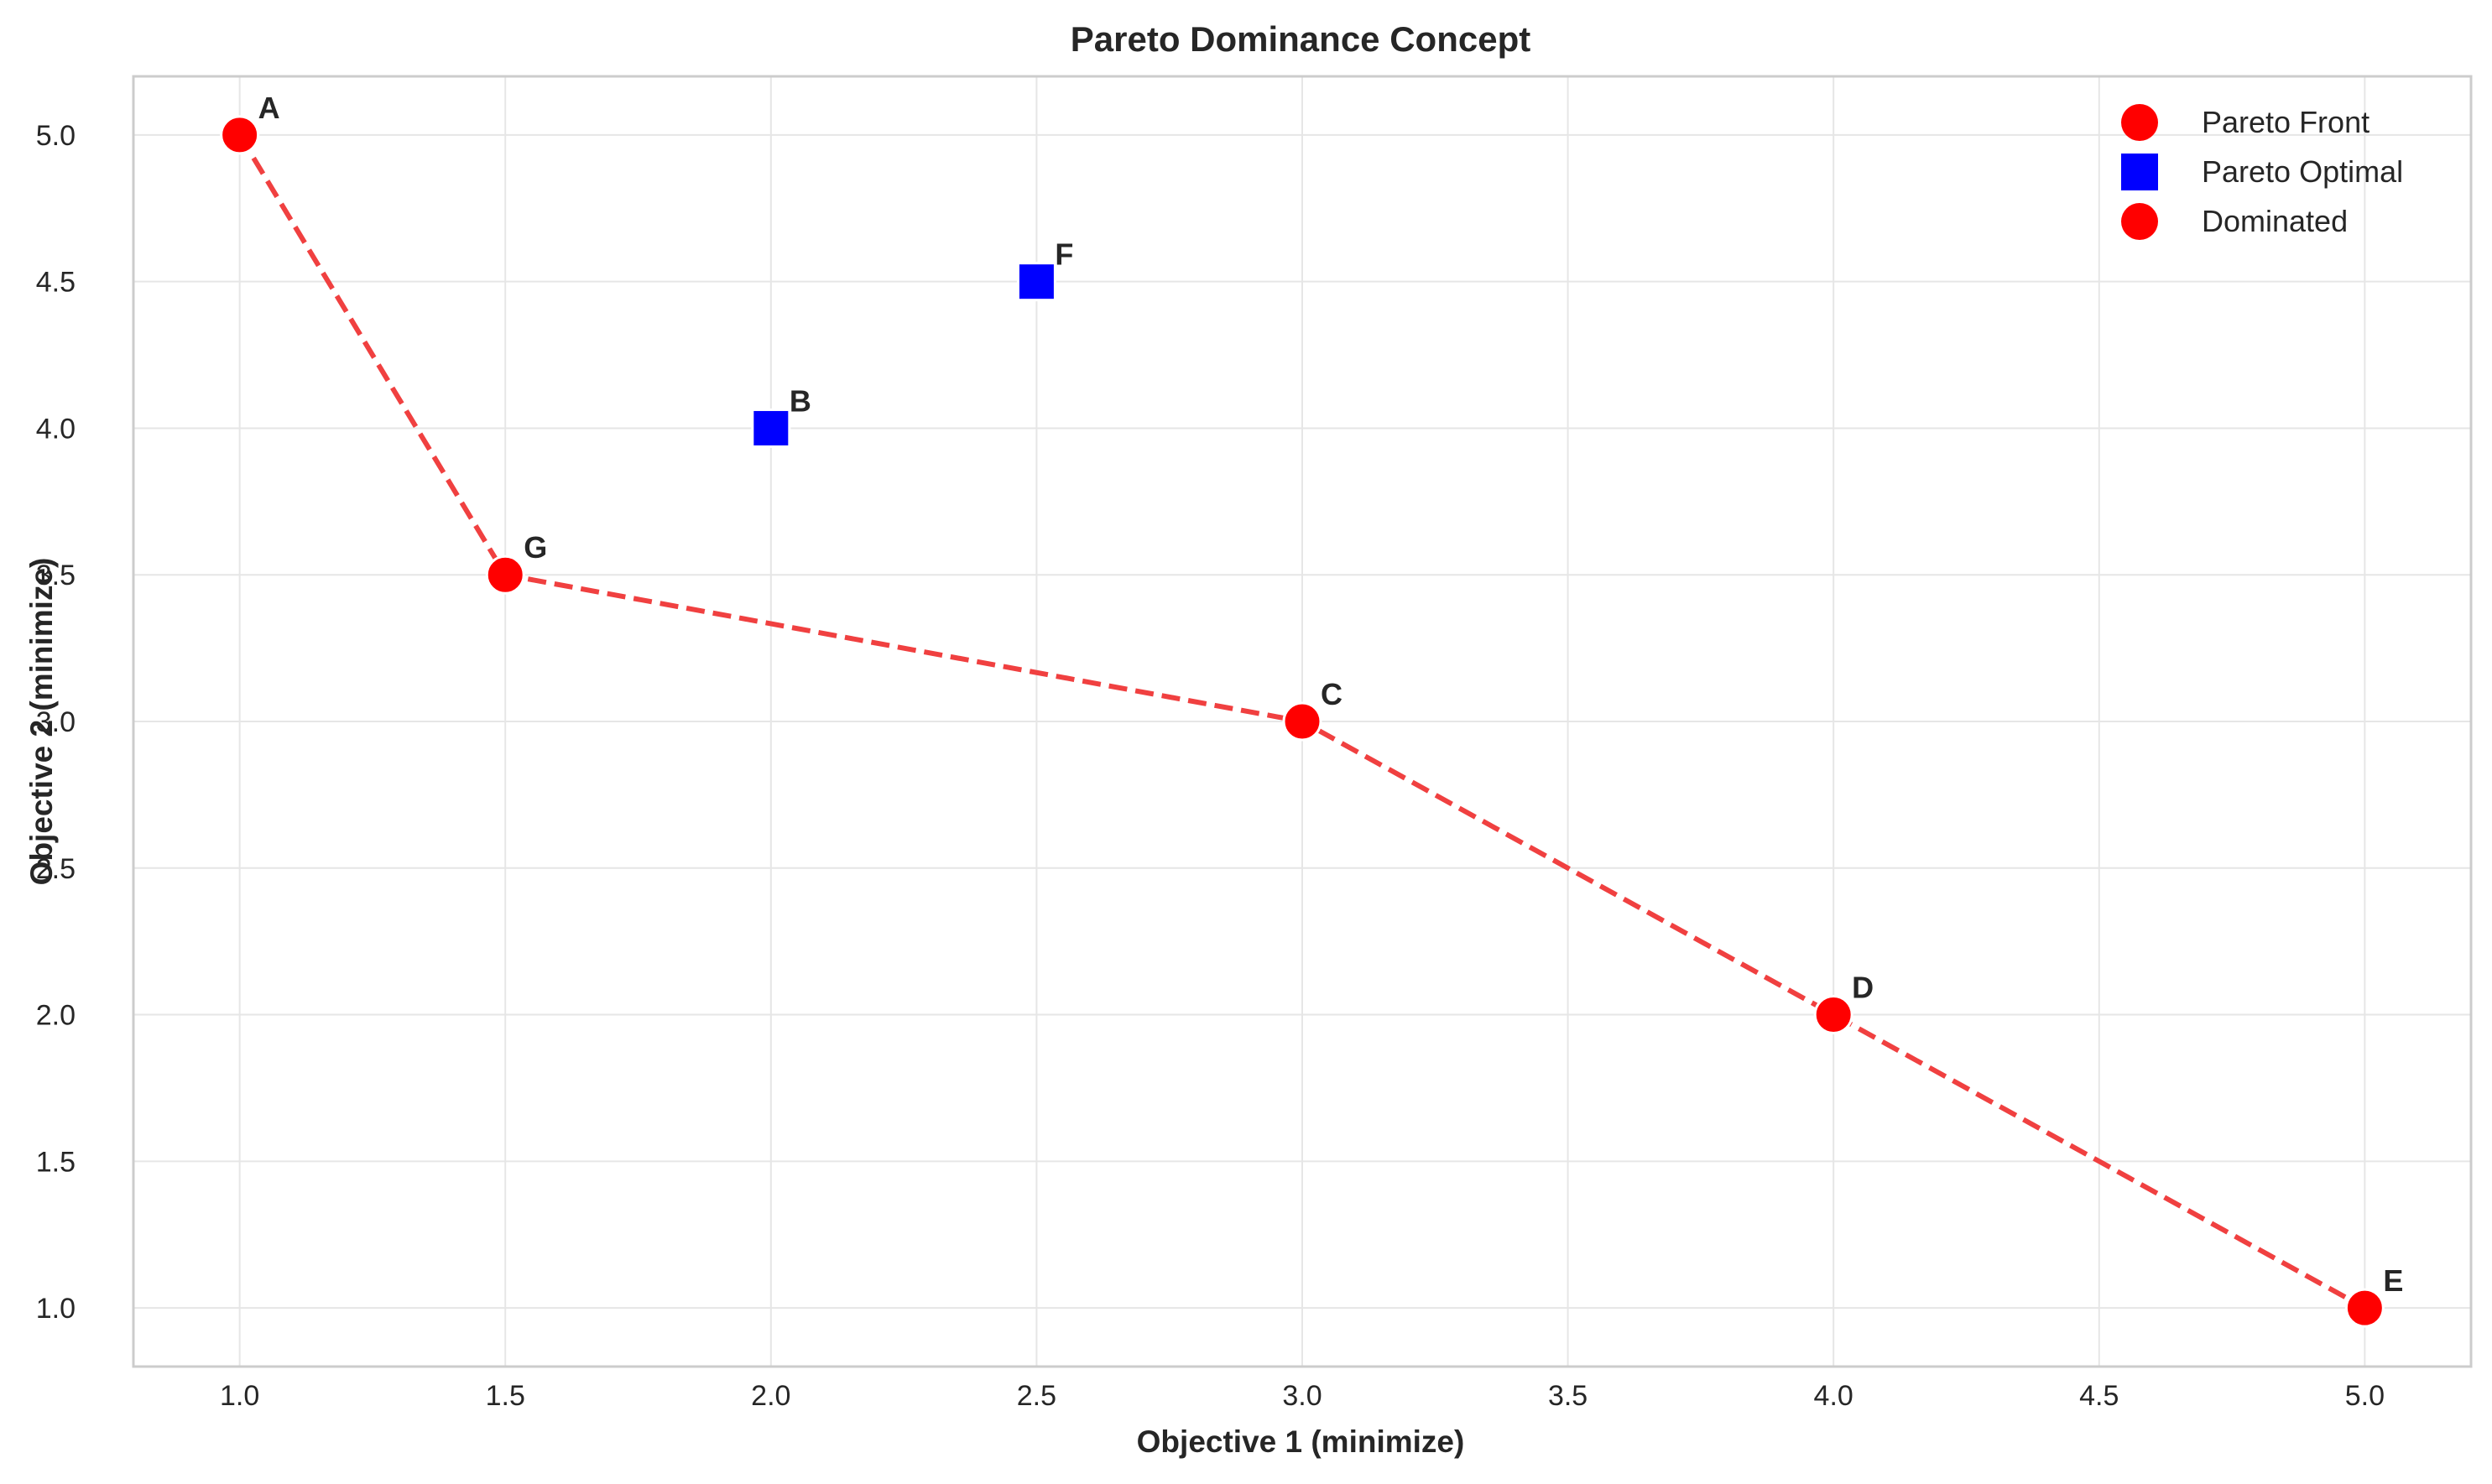  I want to click on point-a-label: A, so click(269, 108).